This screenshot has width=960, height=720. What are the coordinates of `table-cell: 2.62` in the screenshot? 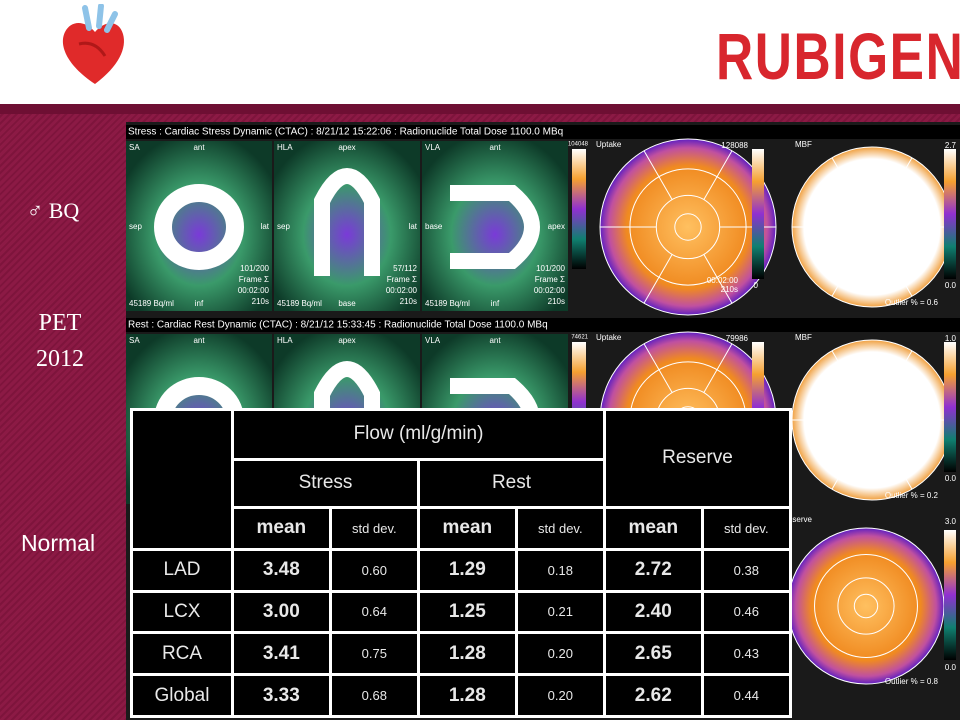 It's located at (653, 695).